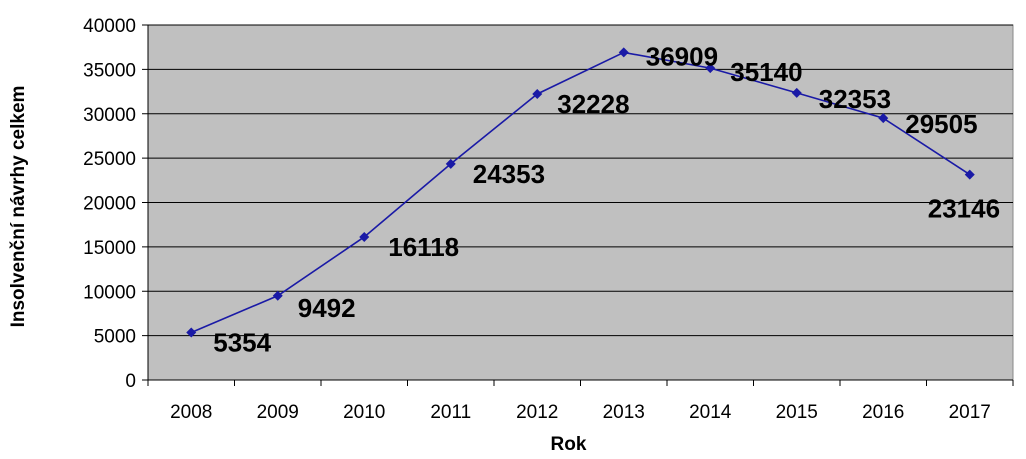  What do you see at coordinates (970, 412) in the screenshot?
I see `x-tick-label-2017: 2017` at bounding box center [970, 412].